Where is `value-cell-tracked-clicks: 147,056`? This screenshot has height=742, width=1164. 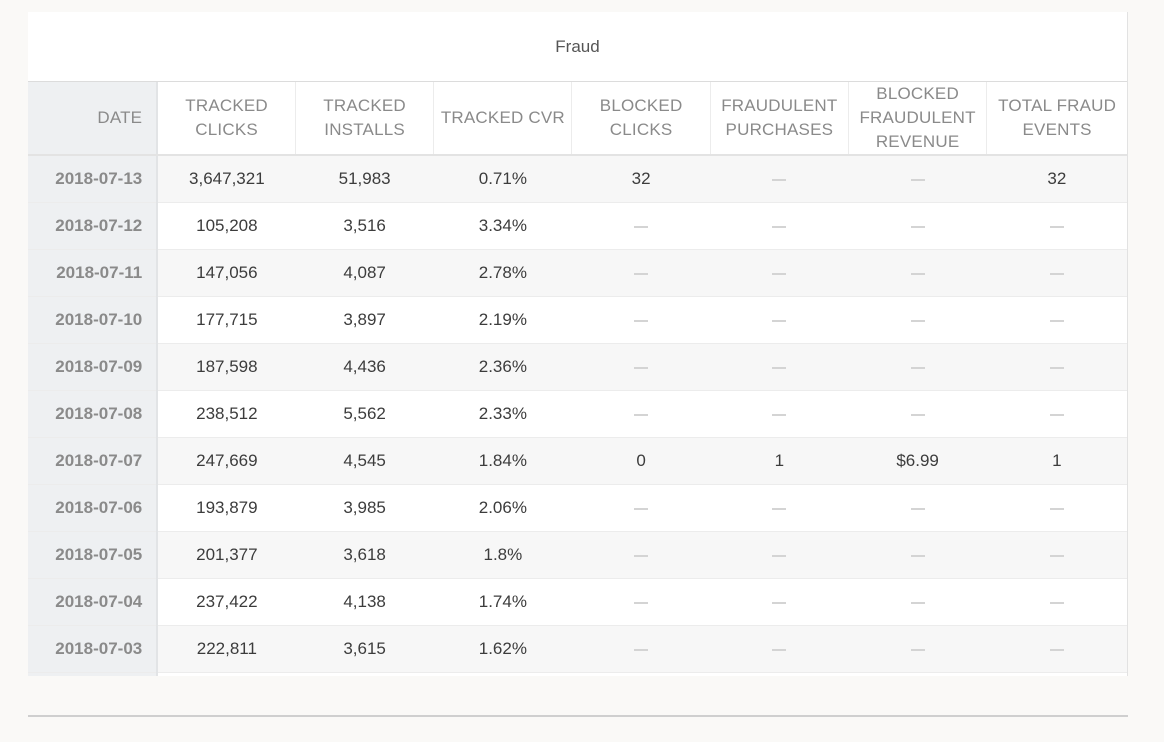 value-cell-tracked-clicks: 147,056 is located at coordinates (226, 273).